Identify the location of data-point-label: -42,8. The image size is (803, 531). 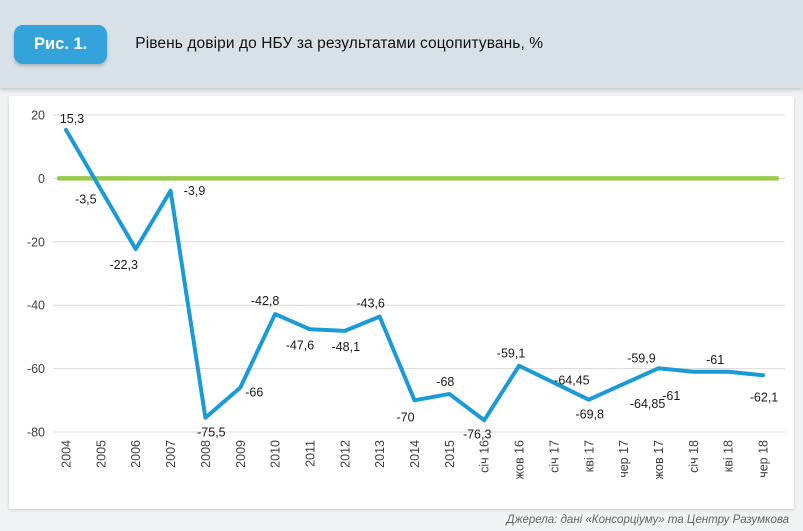
(265, 301).